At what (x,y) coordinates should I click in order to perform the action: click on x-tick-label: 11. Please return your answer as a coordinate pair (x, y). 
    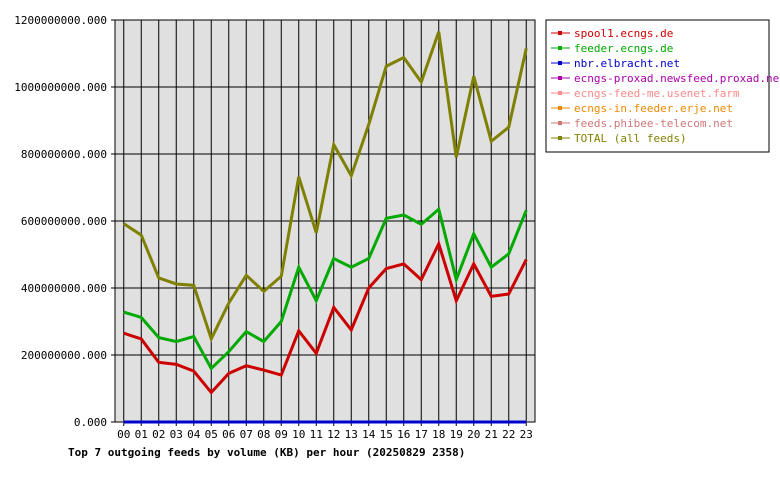
    Looking at the image, I should click on (316, 434).